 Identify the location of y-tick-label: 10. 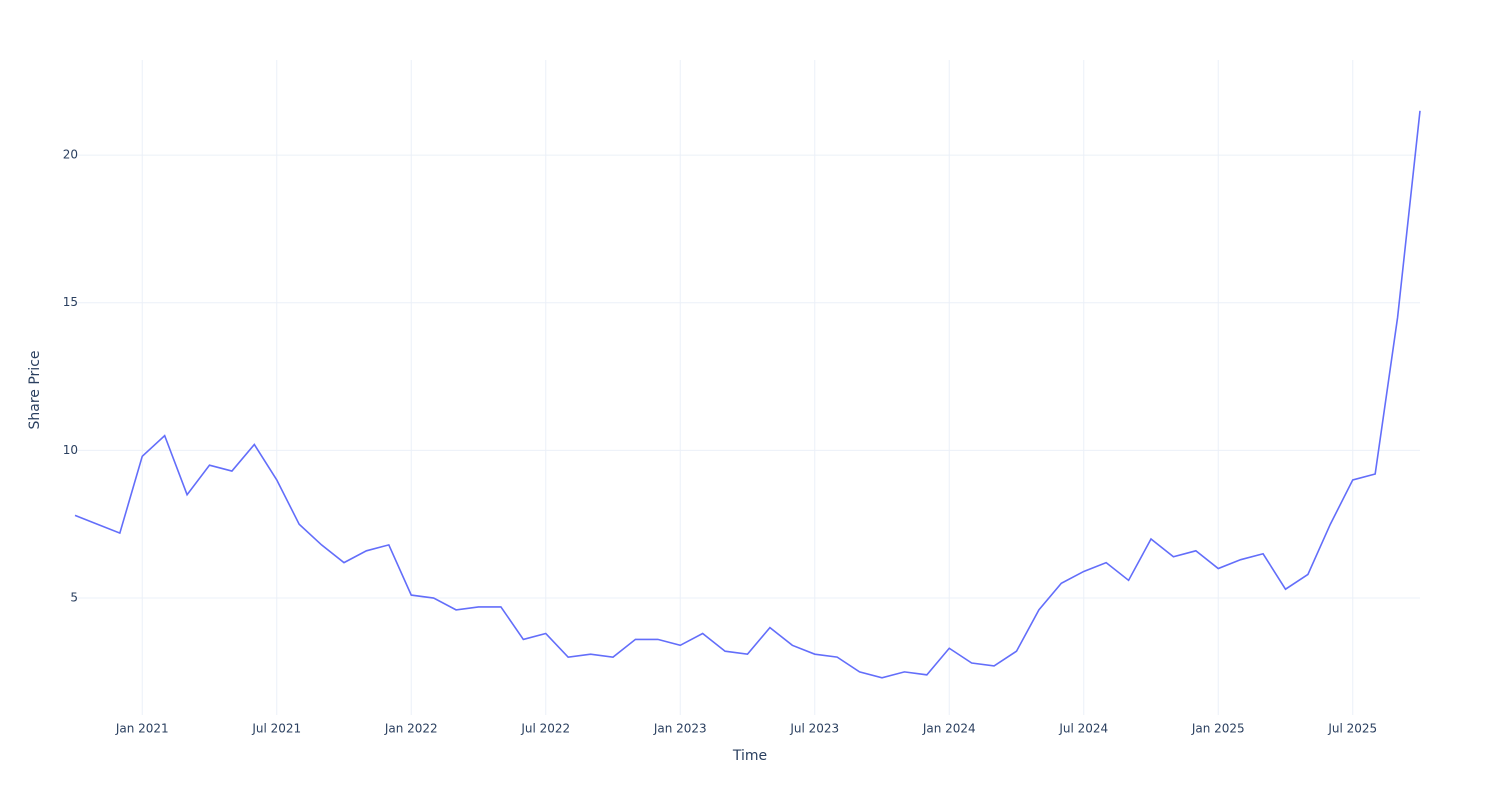
(70, 450).